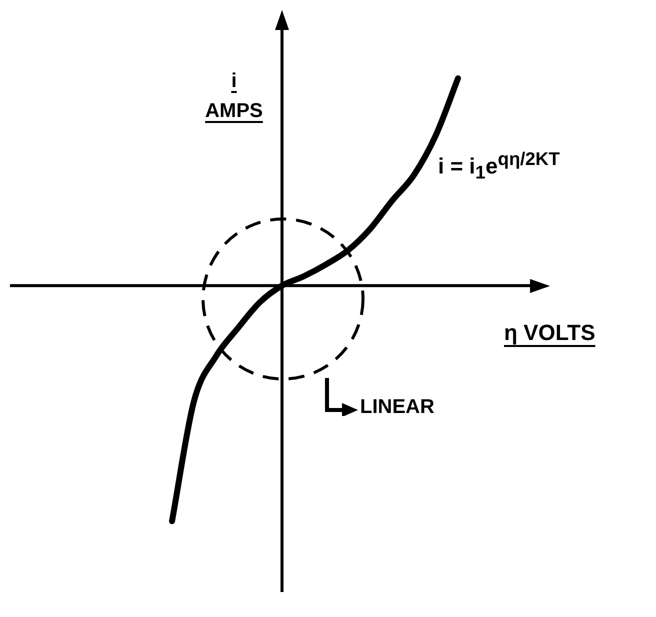 The width and height of the screenshot is (656, 617). Describe the element at coordinates (234, 96) in the screenshot. I see `y-axis-title: i AMPS` at that location.